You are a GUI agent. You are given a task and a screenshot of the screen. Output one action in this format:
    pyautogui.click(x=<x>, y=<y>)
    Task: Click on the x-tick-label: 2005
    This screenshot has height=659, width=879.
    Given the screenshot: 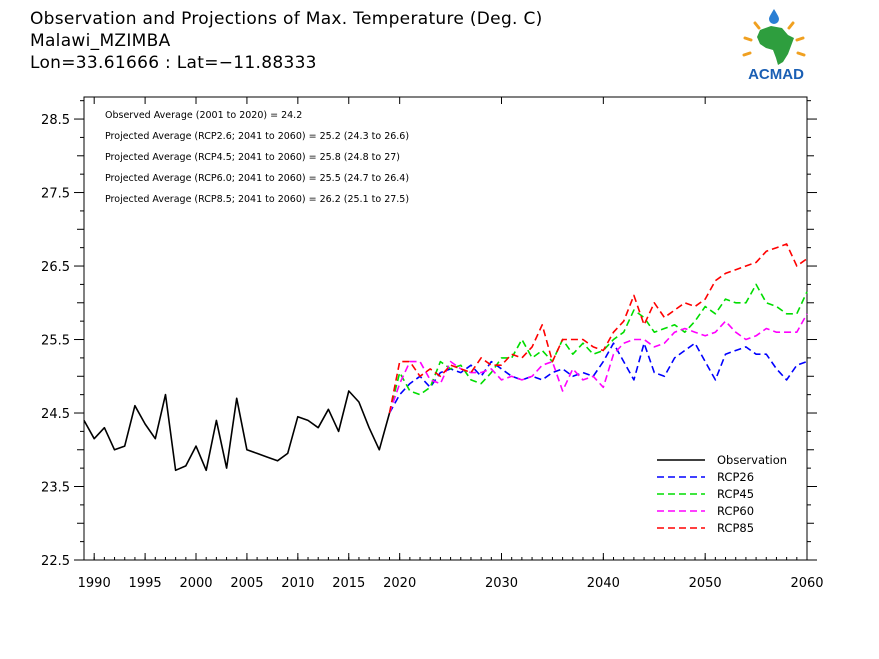 What is the action you would take?
    pyautogui.click(x=246, y=583)
    